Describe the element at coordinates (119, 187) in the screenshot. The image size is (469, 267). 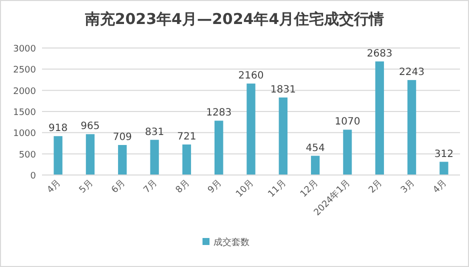
I see `x-tick-label: 6月` at that location.